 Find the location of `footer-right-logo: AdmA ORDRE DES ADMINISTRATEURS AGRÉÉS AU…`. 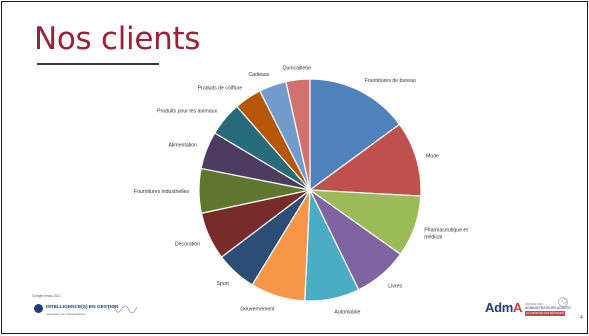

footer-right-logo: AdmA ORDRE DES ADMINISTRATEURS AGRÉÉS AU… is located at coordinates (531, 309).